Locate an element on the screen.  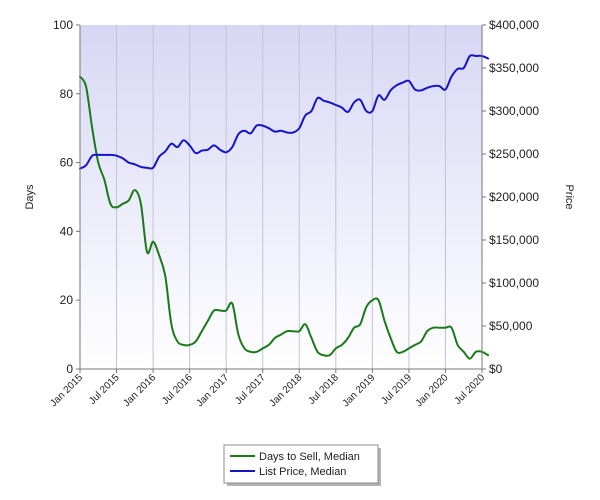
x-tick-label: Jul 2018 is located at coordinates (323, 389).